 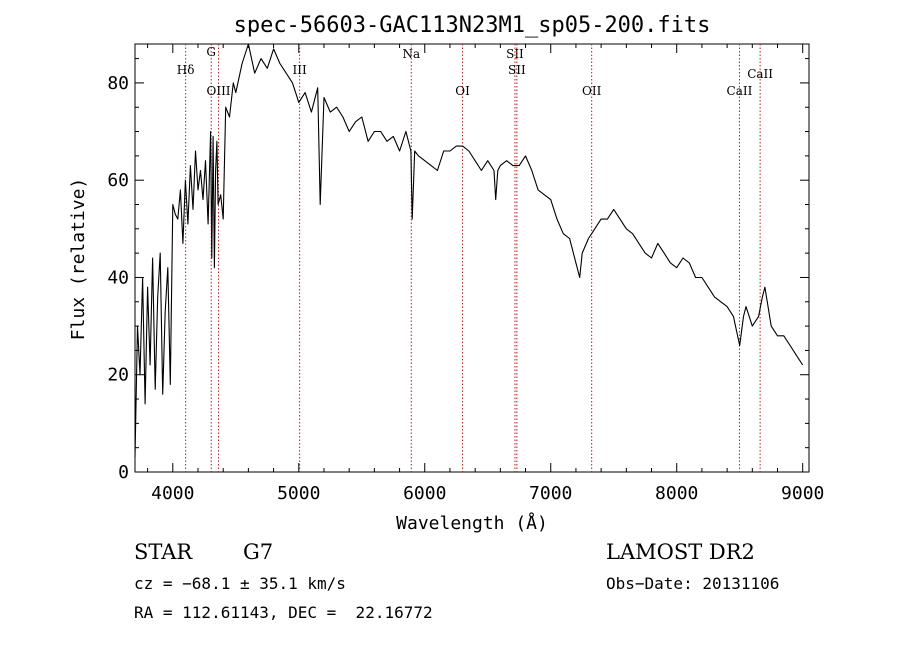 I want to click on x-tick-label: 6000, so click(x=424, y=493).